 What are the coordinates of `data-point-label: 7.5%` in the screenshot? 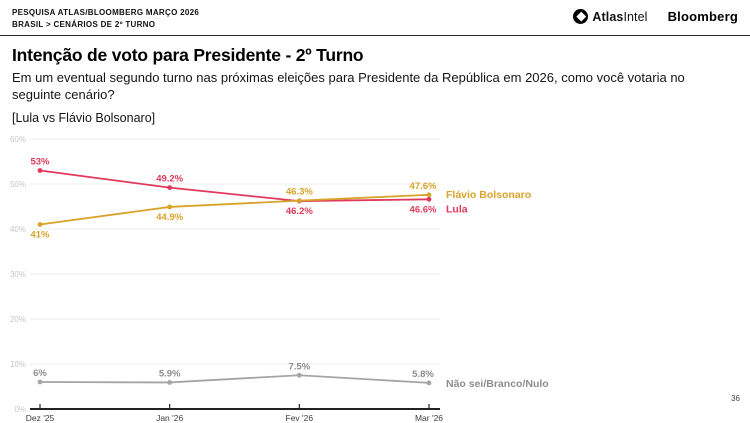 It's located at (300, 366).